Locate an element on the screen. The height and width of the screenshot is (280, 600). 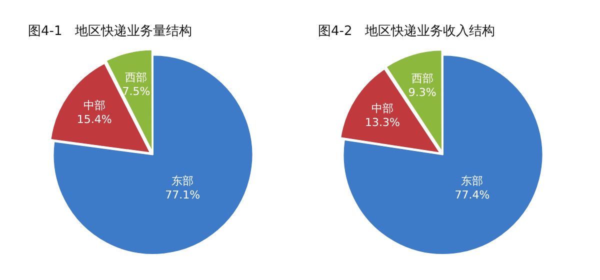
data-label: 9.3% is located at coordinates (422, 92).